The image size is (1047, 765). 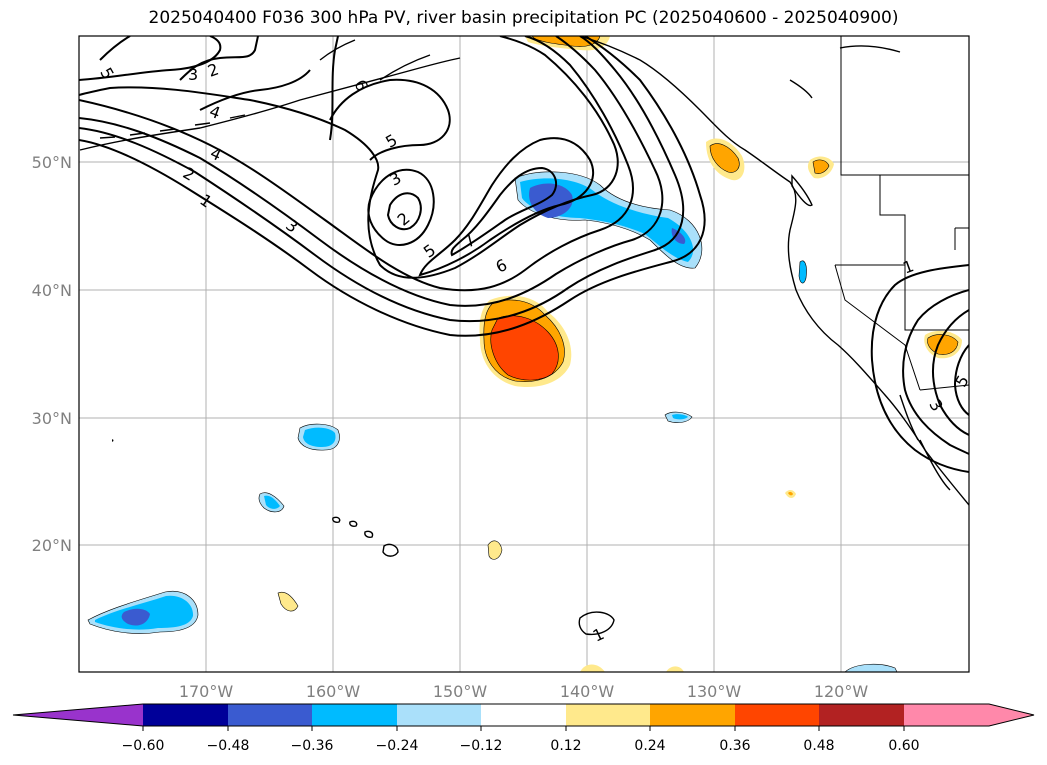 What do you see at coordinates (587, 691) in the screenshot?
I see `lon-label-140w: 140°W` at bounding box center [587, 691].